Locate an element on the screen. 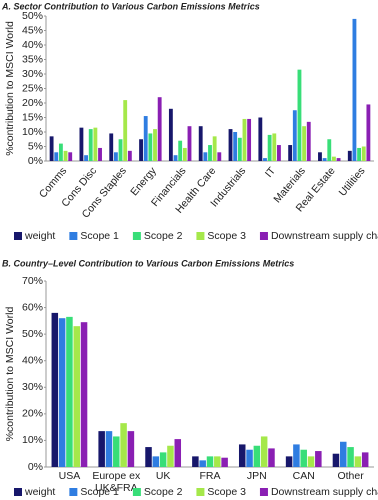 This screenshot has width=378, height=500. x-tick-label: Utilities is located at coordinates (352, 182).